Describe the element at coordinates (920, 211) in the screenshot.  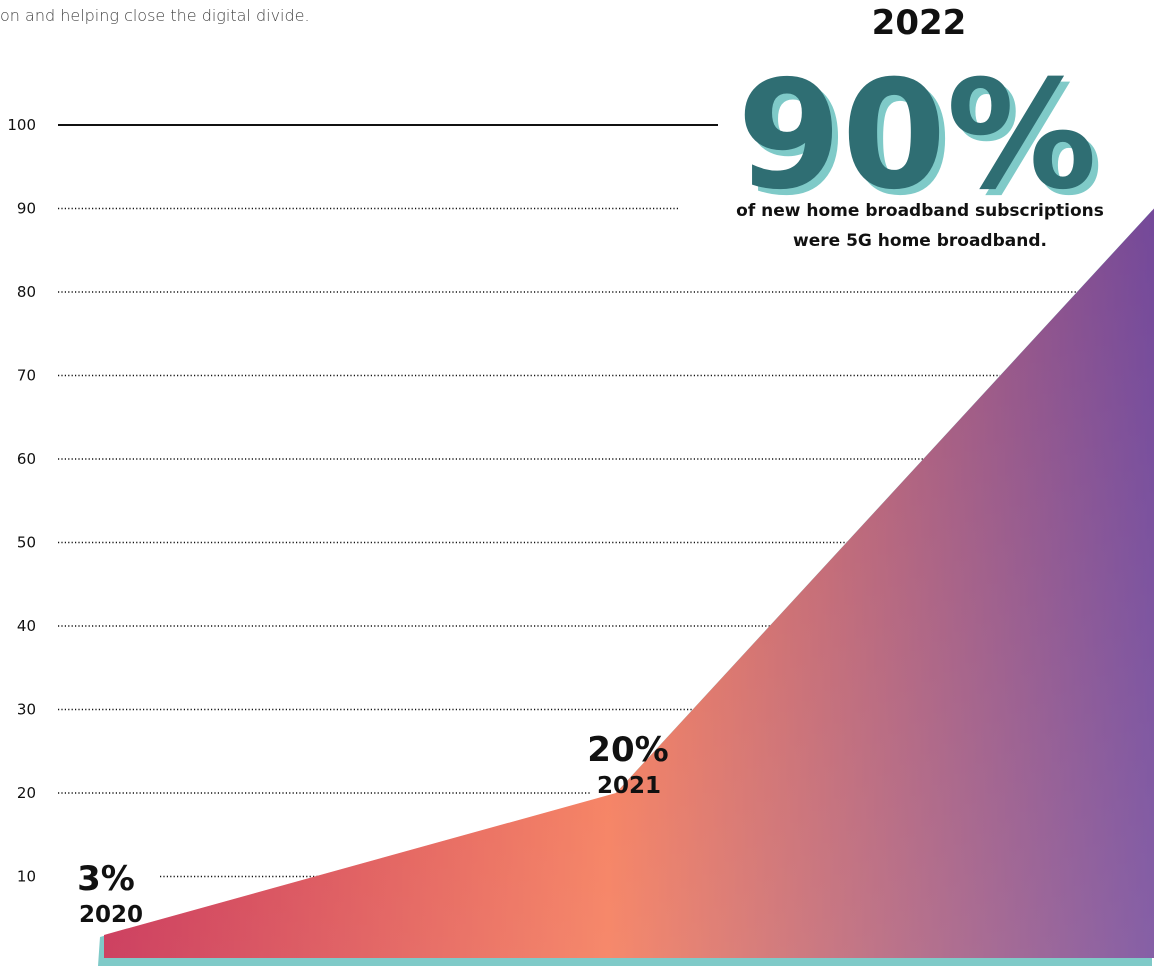
I see `annotation-caption-line1: of new home broadband subscriptions` at that location.